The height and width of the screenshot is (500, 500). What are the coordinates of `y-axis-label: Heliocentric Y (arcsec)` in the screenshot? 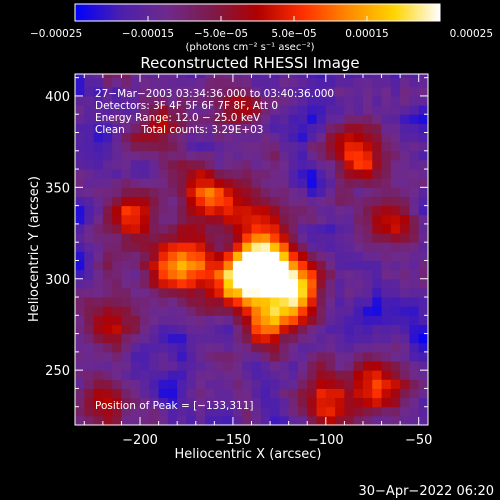 It's located at (34, 249).